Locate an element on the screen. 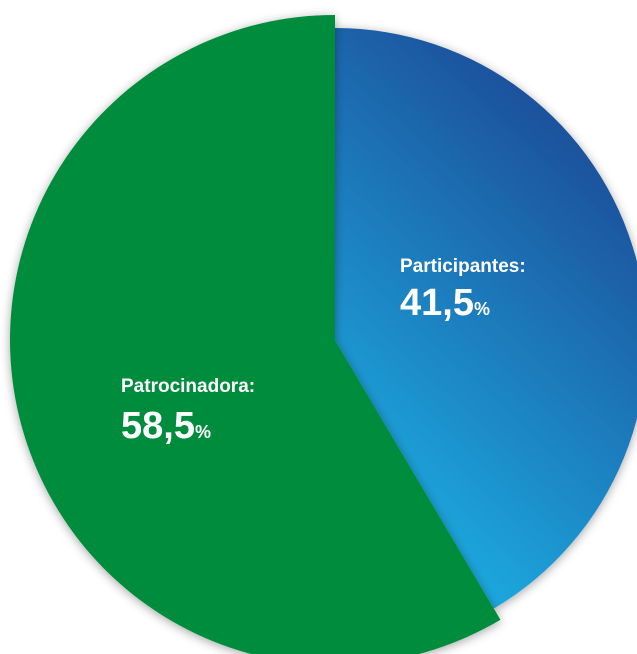  value-label: 58,5% is located at coordinates (166, 426).